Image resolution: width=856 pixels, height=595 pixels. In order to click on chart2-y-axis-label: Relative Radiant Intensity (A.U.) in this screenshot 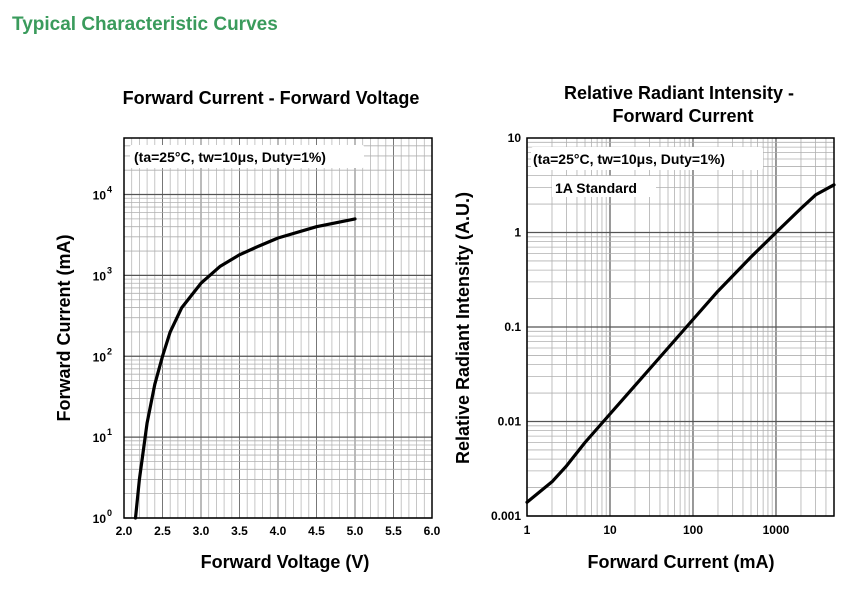, I will do `click(463, 328)`.